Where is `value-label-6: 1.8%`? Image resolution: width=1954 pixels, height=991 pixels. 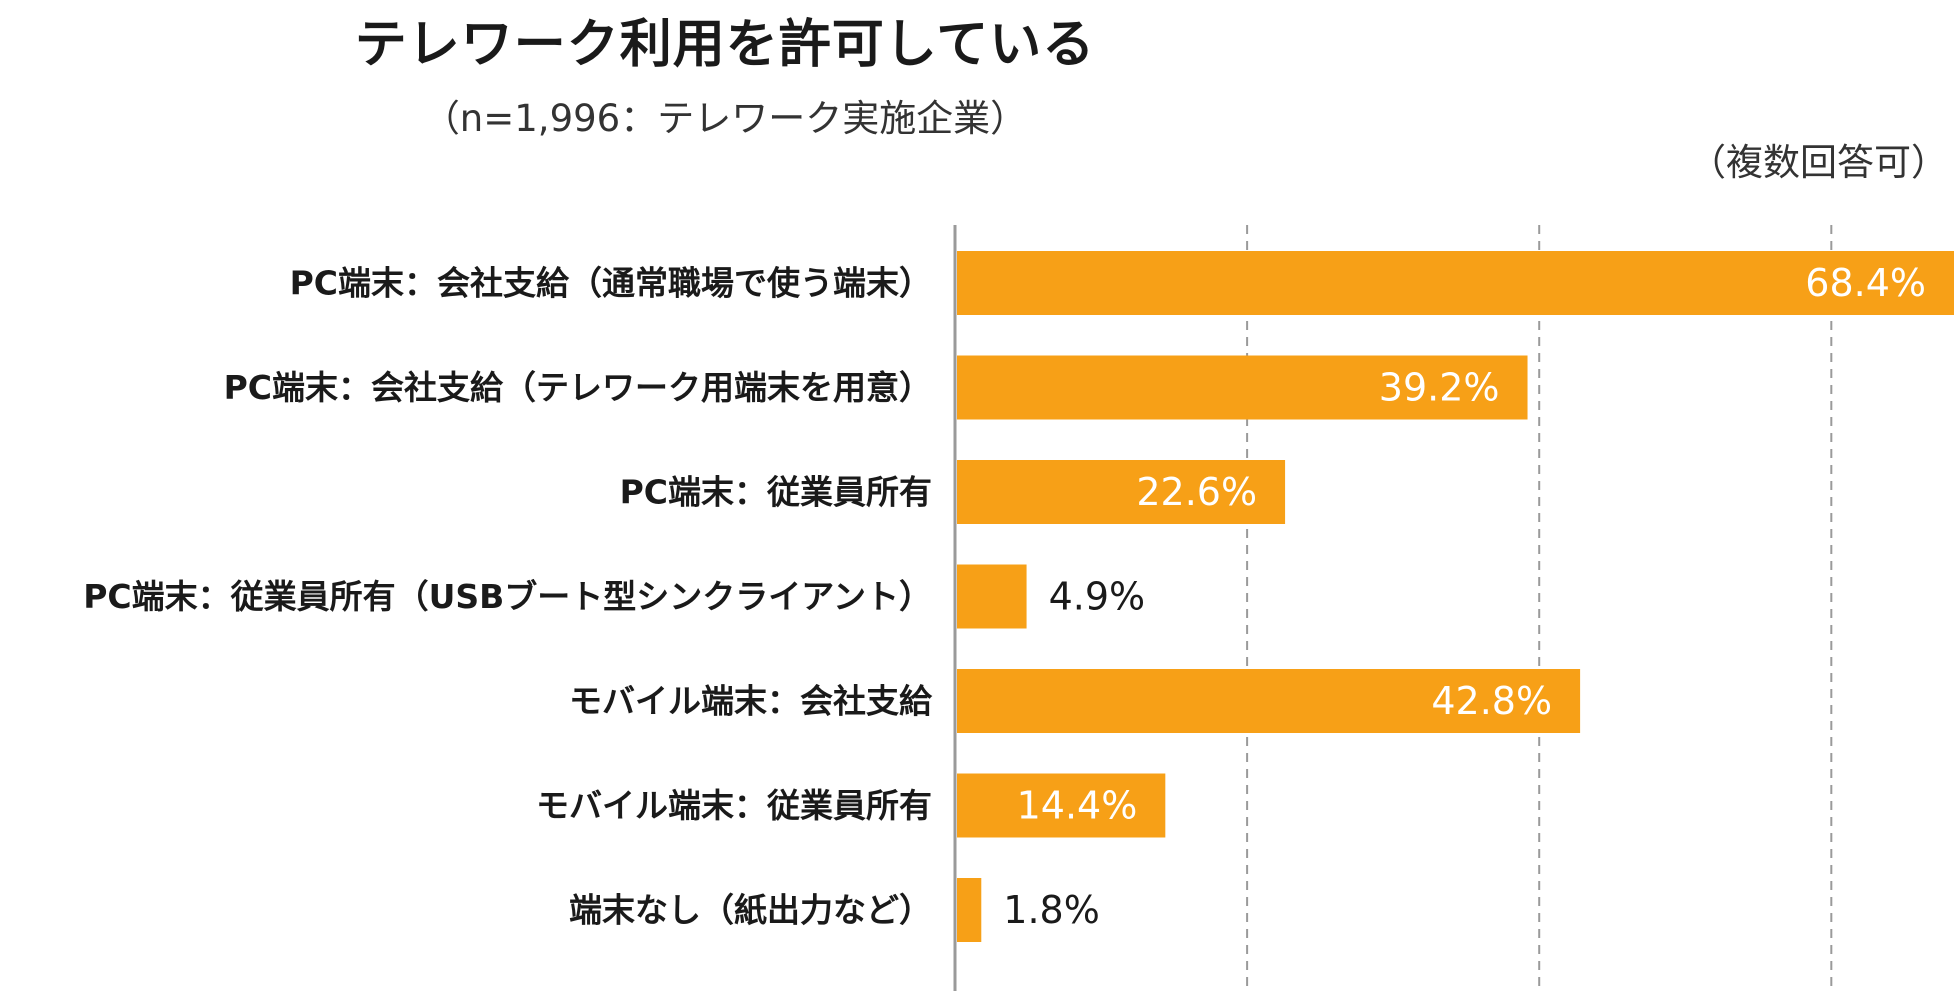
value-label-6: 1.8% is located at coordinates (1051, 910).